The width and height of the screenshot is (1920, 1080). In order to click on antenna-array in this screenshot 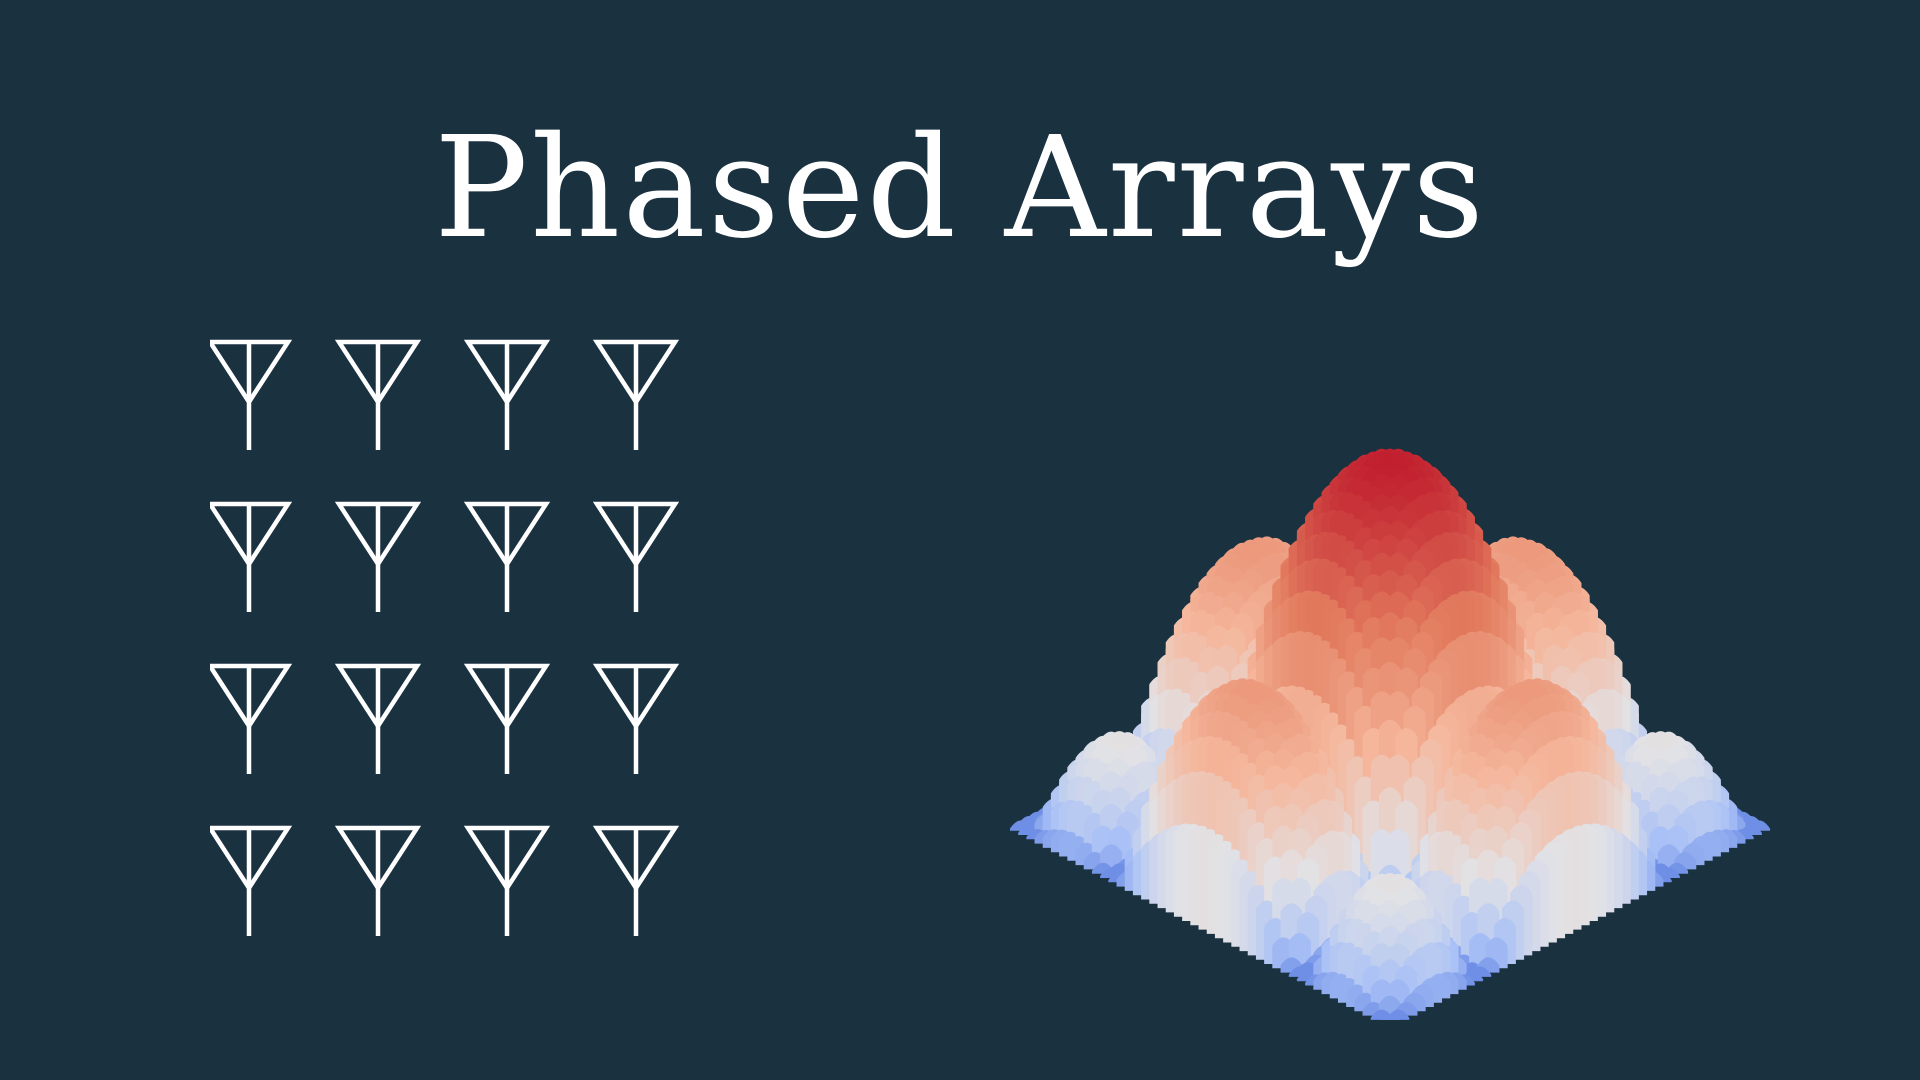, I will do `click(445, 637)`.